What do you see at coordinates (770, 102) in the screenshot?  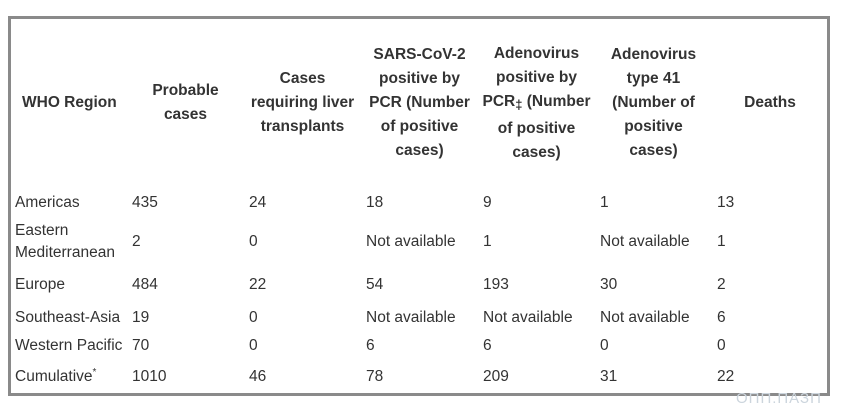 I see `col-header-deaths: Deaths` at bounding box center [770, 102].